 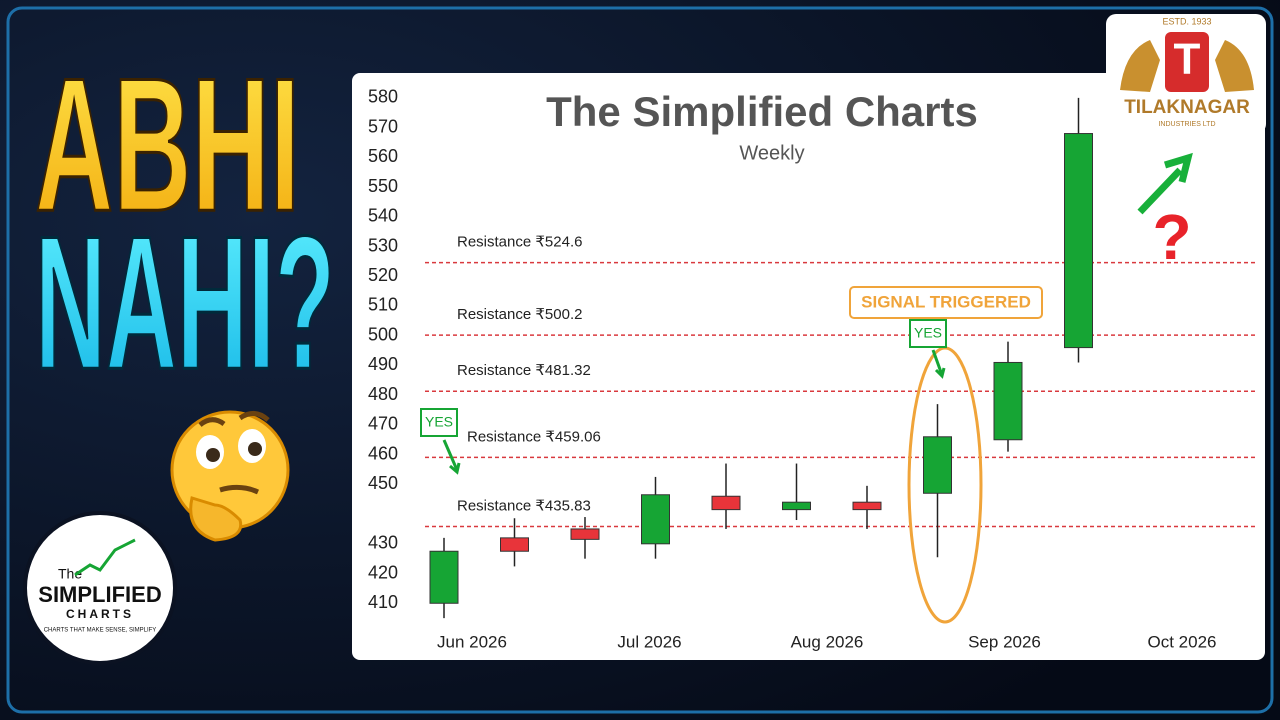 What do you see at coordinates (1187, 59) in the screenshot?
I see `svg-text: T` at bounding box center [1187, 59].